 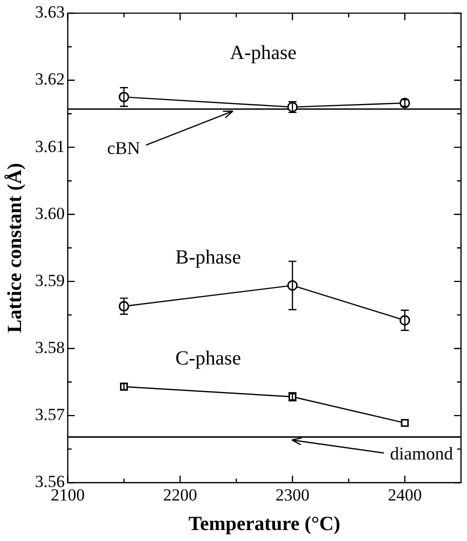 What do you see at coordinates (208, 257) in the screenshot?
I see `series-label: B-phase` at bounding box center [208, 257].